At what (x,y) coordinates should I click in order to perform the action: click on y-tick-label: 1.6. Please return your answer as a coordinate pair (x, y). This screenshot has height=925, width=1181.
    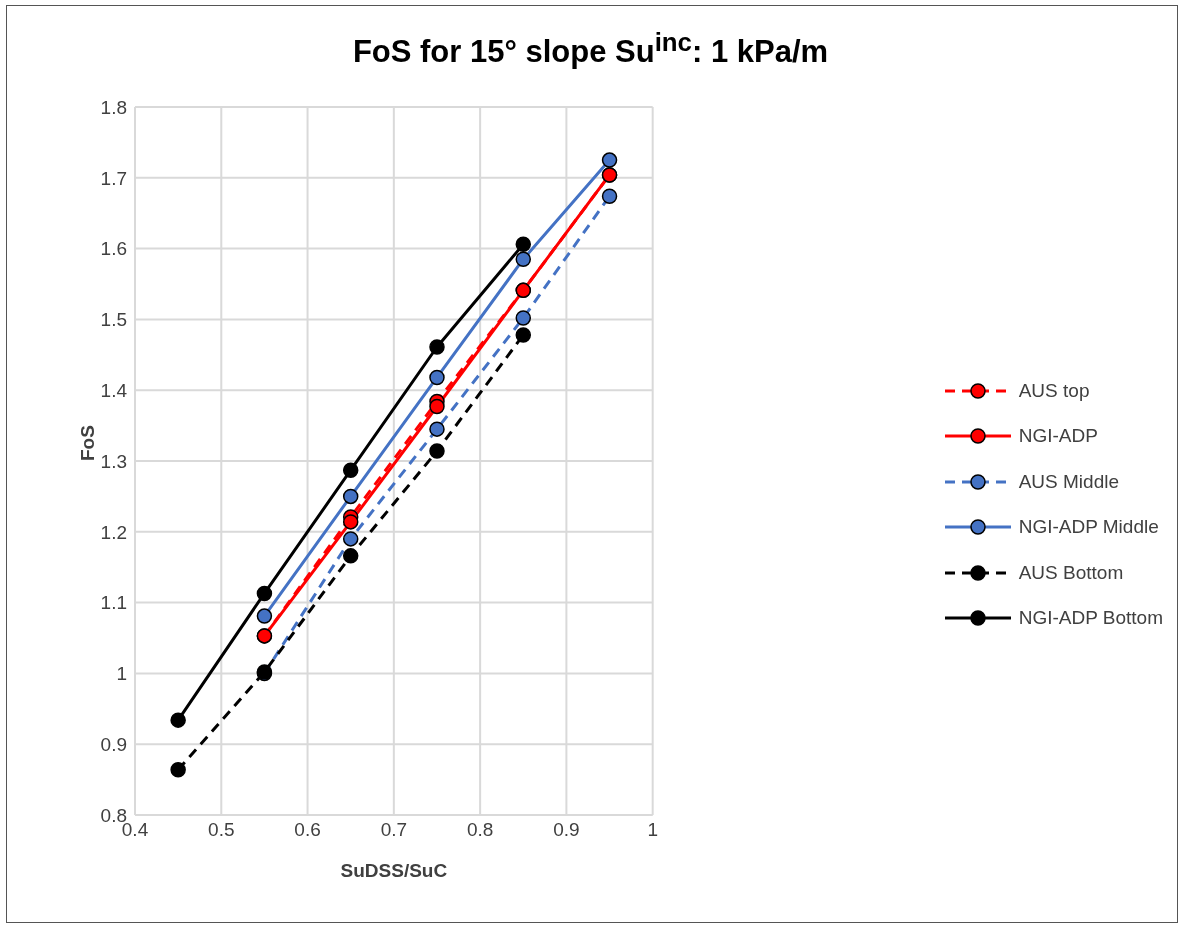
    Looking at the image, I should click on (113, 249).